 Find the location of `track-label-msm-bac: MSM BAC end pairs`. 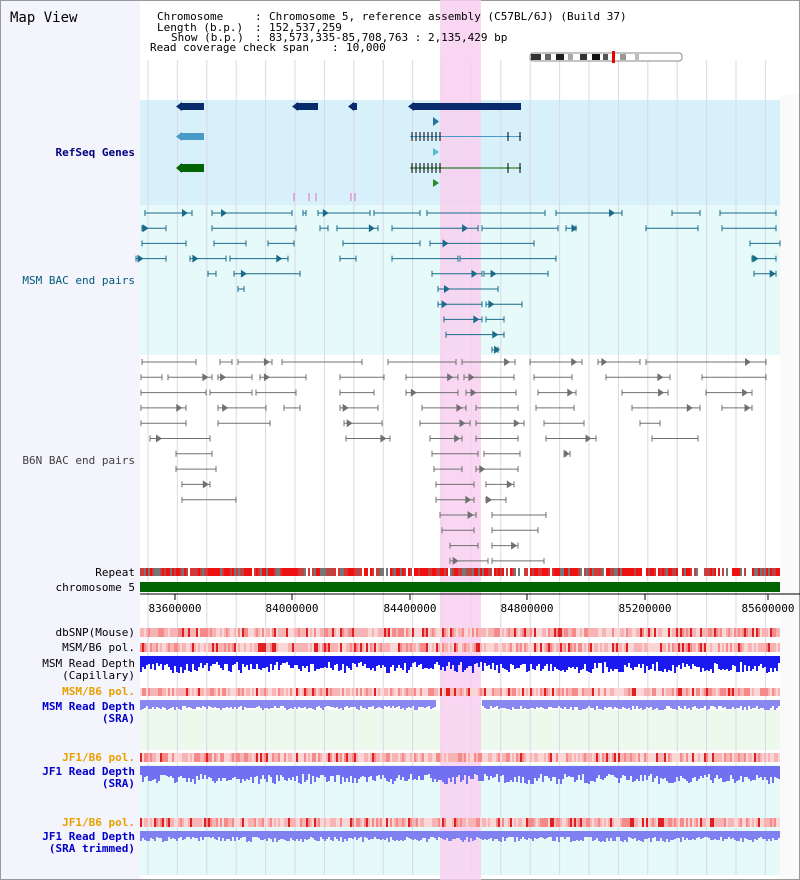

track-label-msm-bac: MSM BAC end pairs is located at coordinates (78, 280).